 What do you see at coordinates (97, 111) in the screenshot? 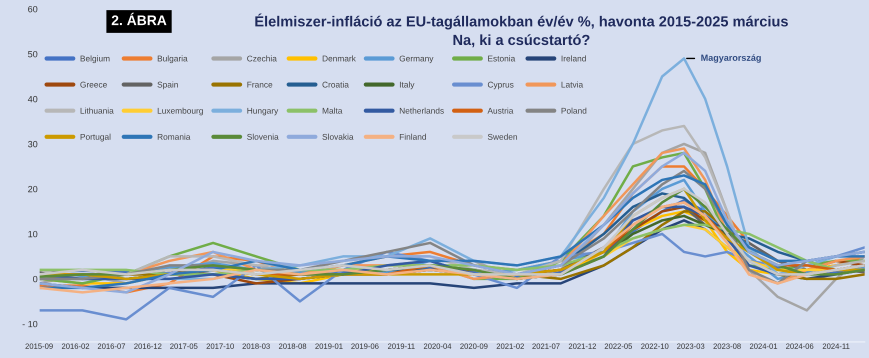
I see `legend-label: Lithuania` at bounding box center [97, 111].